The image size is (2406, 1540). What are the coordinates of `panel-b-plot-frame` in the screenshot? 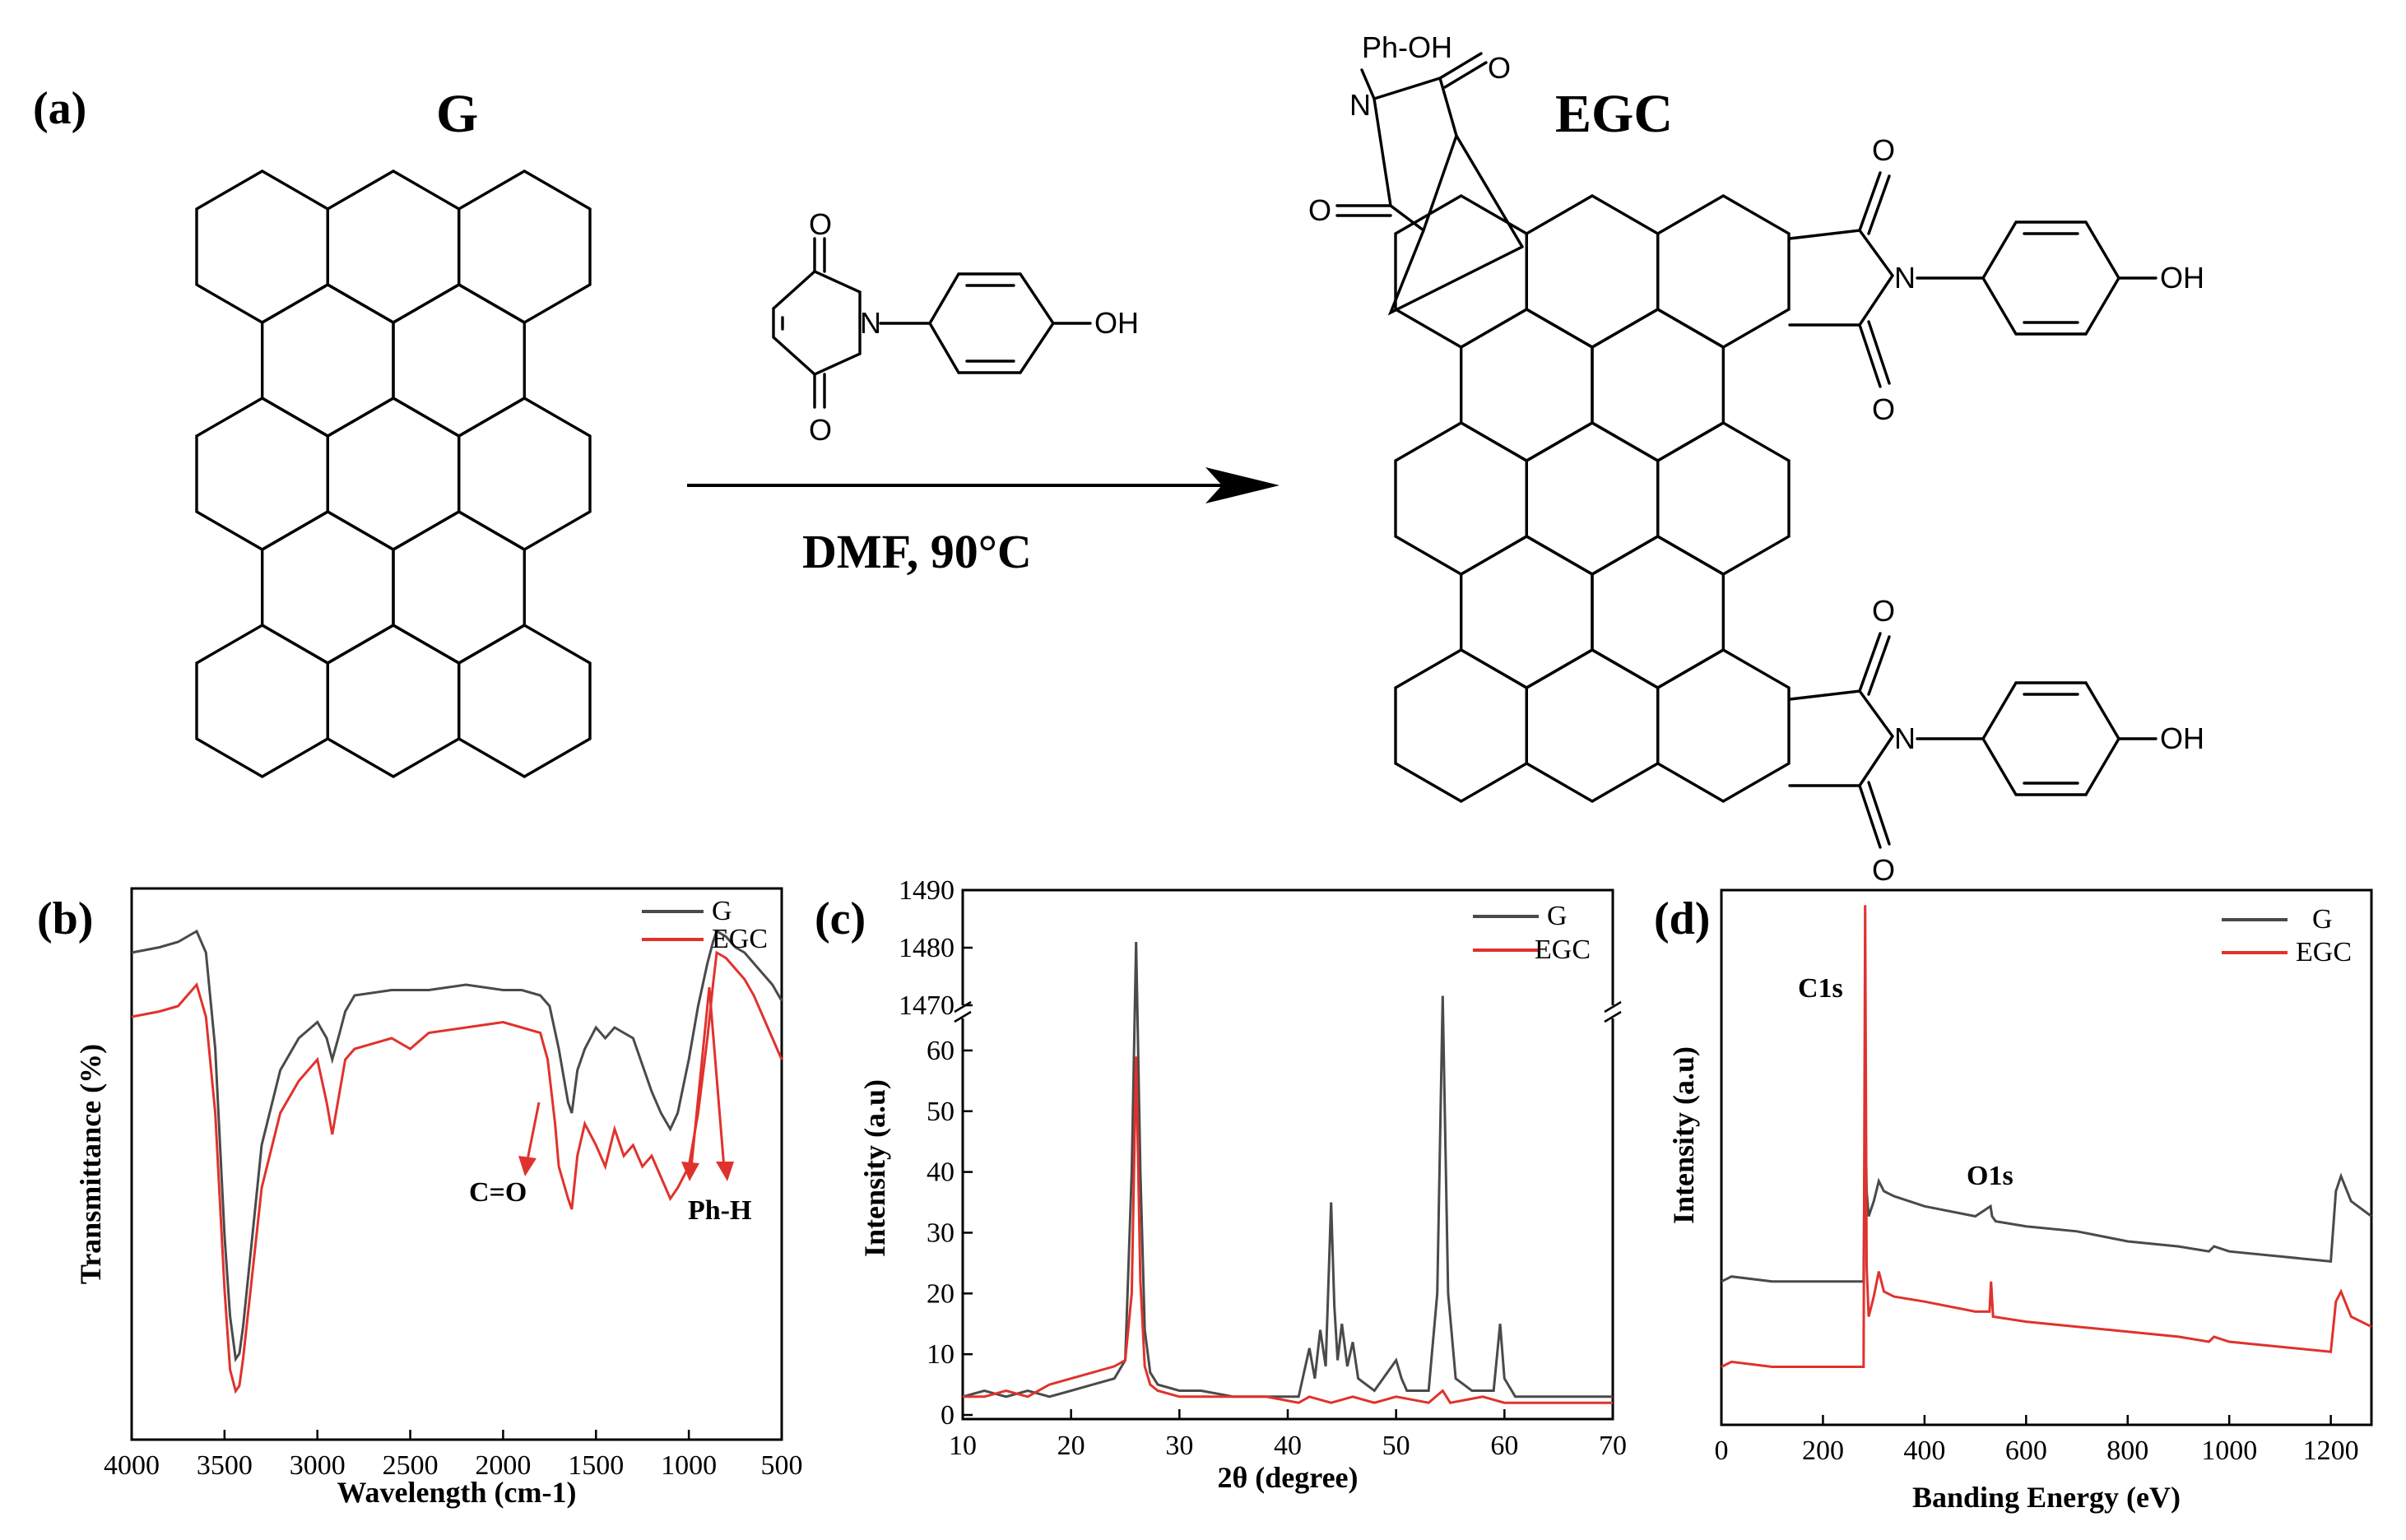 It's located at (457, 1164).